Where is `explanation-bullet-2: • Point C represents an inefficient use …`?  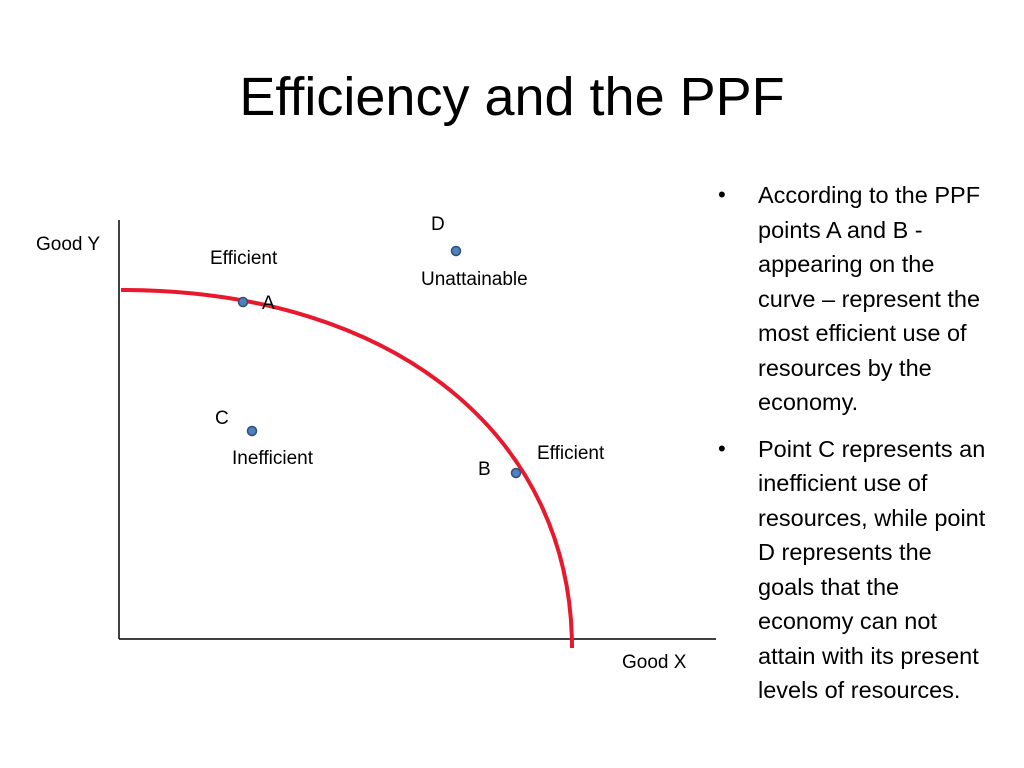
explanation-bullet-2: • Point C represents an inefficient use … is located at coordinates (849, 570).